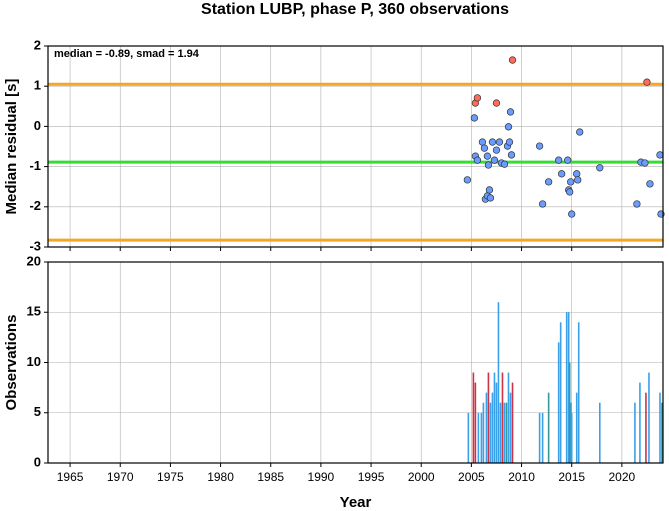 Image resolution: width=669 pixels, height=511 pixels. Describe the element at coordinates (37, 411) in the screenshot. I see `y-tick-label: 5` at that location.